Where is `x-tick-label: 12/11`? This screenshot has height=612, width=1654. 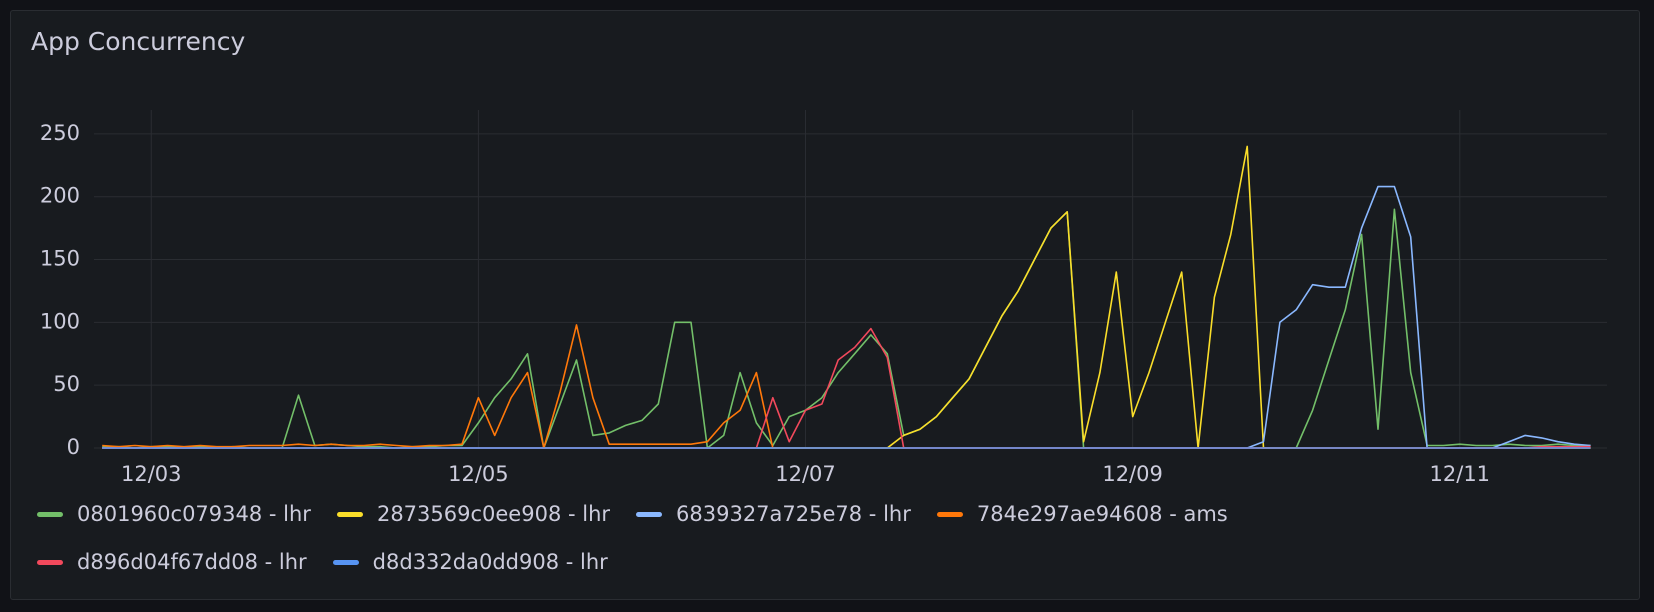
x-tick-label: 12/11 is located at coordinates (1460, 474).